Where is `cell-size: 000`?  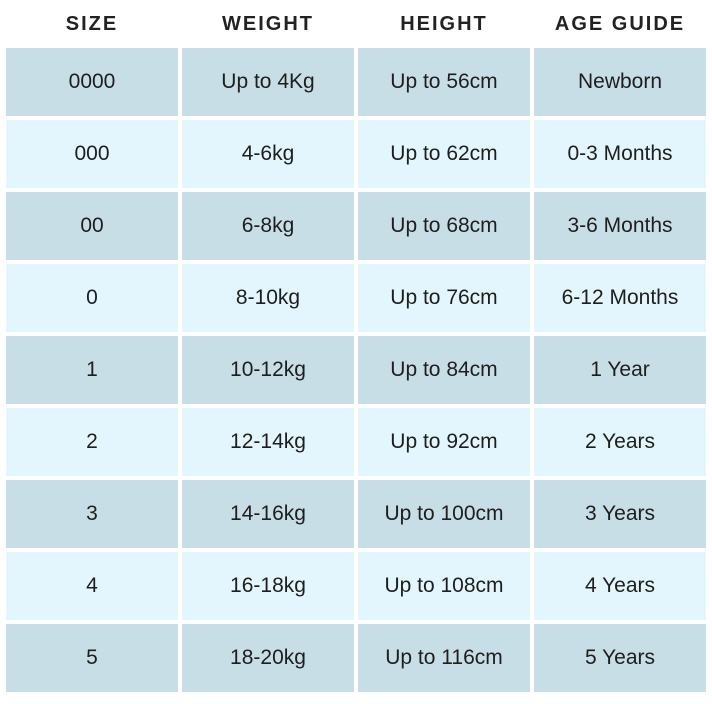 cell-size: 000 is located at coordinates (92, 154).